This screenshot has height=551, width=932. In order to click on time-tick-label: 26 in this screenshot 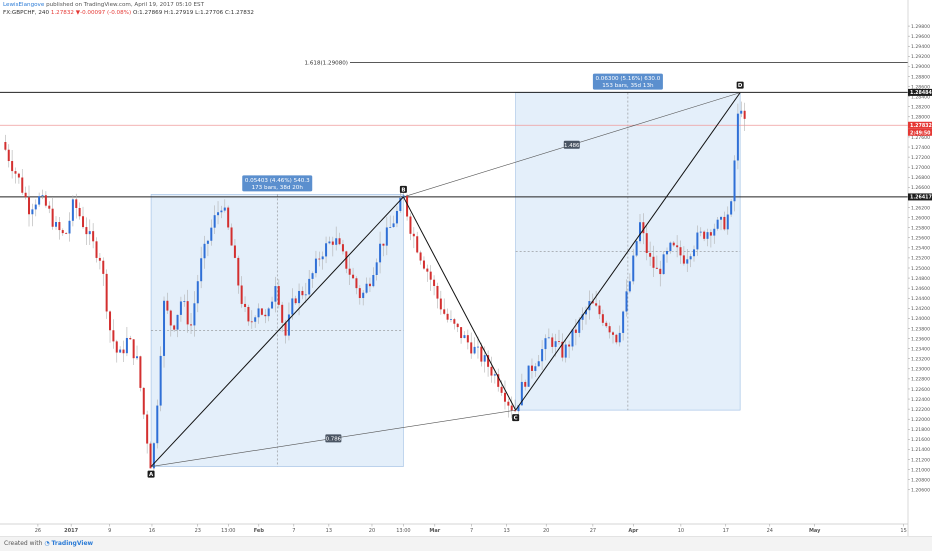, I will do `click(38, 531)`.